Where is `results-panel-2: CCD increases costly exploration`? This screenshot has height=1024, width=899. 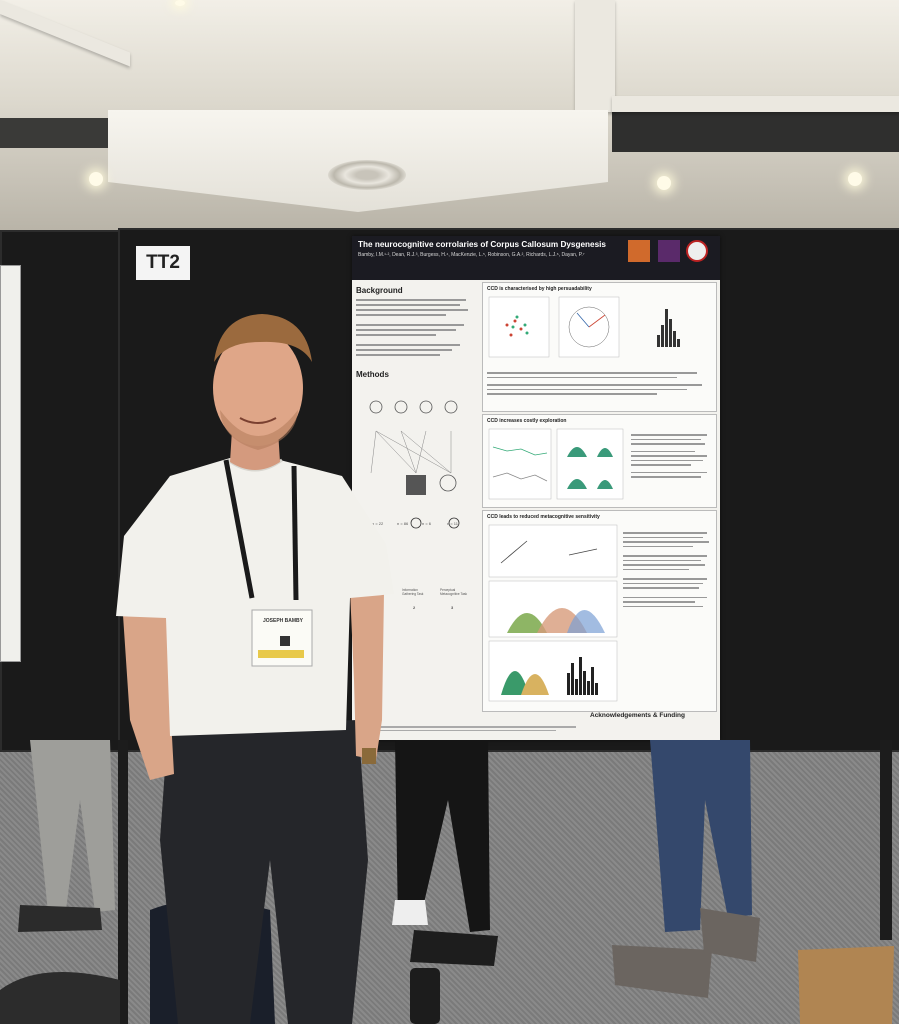
results-panel-2: CCD increases costly exploration is located at coordinates (599, 461).